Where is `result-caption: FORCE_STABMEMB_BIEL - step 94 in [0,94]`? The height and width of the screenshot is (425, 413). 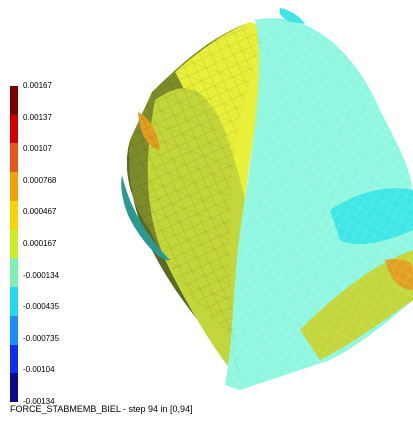
result-caption: FORCE_STABMEMB_BIEL - step 94 in [0,94] is located at coordinates (101, 409).